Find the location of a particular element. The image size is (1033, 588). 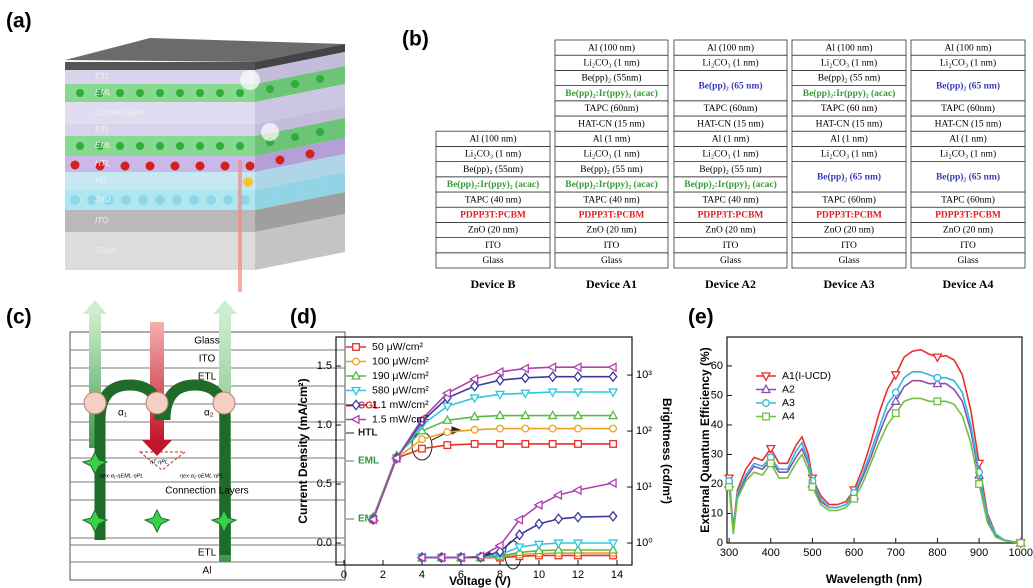

layer-text: Be(pp)₂ (65 nm) is located at coordinates (968, 85).